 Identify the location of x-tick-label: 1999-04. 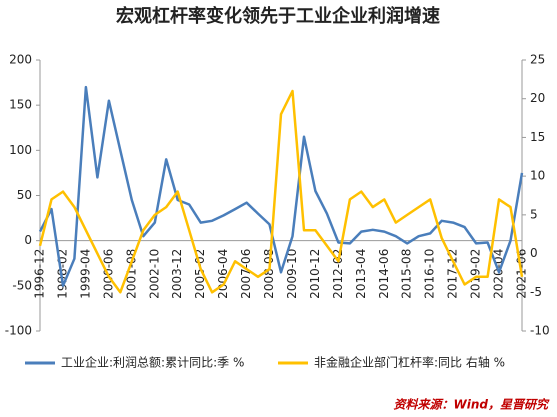
(85, 274).